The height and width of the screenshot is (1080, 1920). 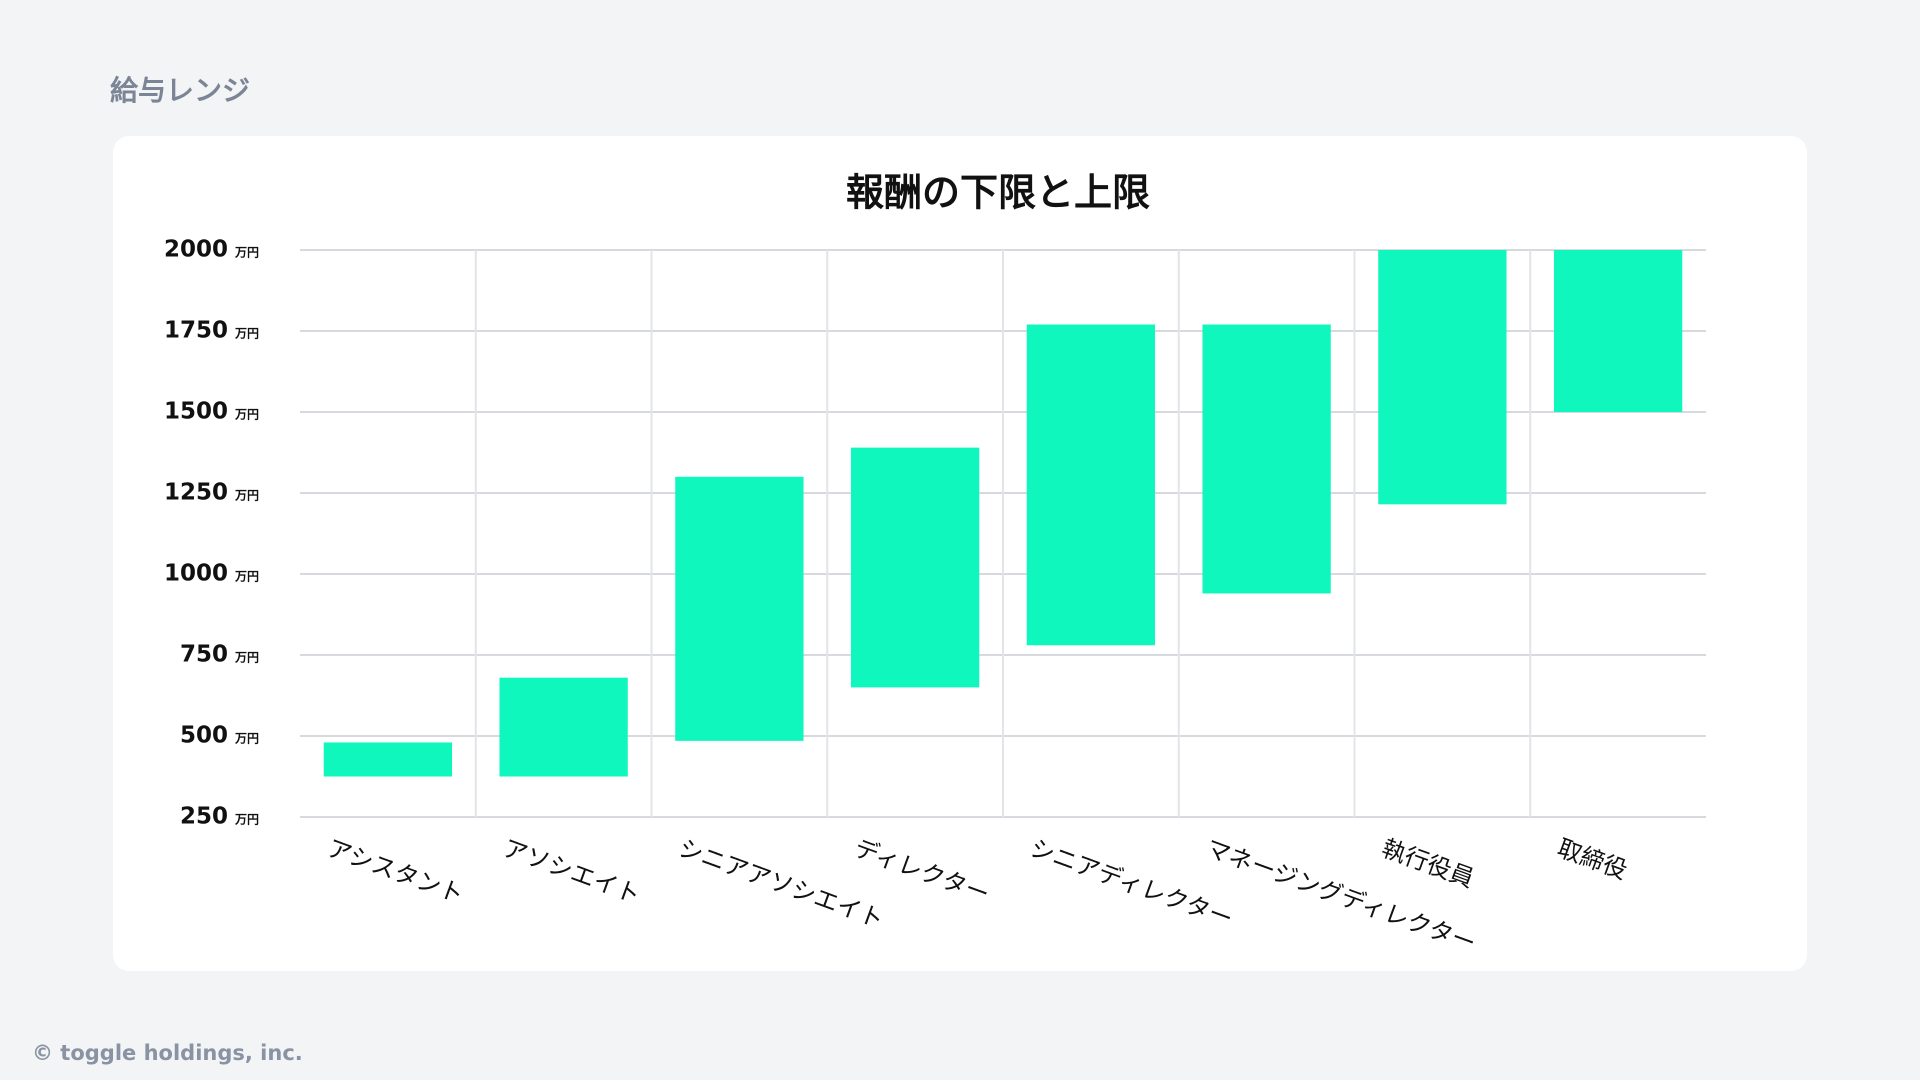 I want to click on y-tick-label: 750, so click(x=204, y=655).